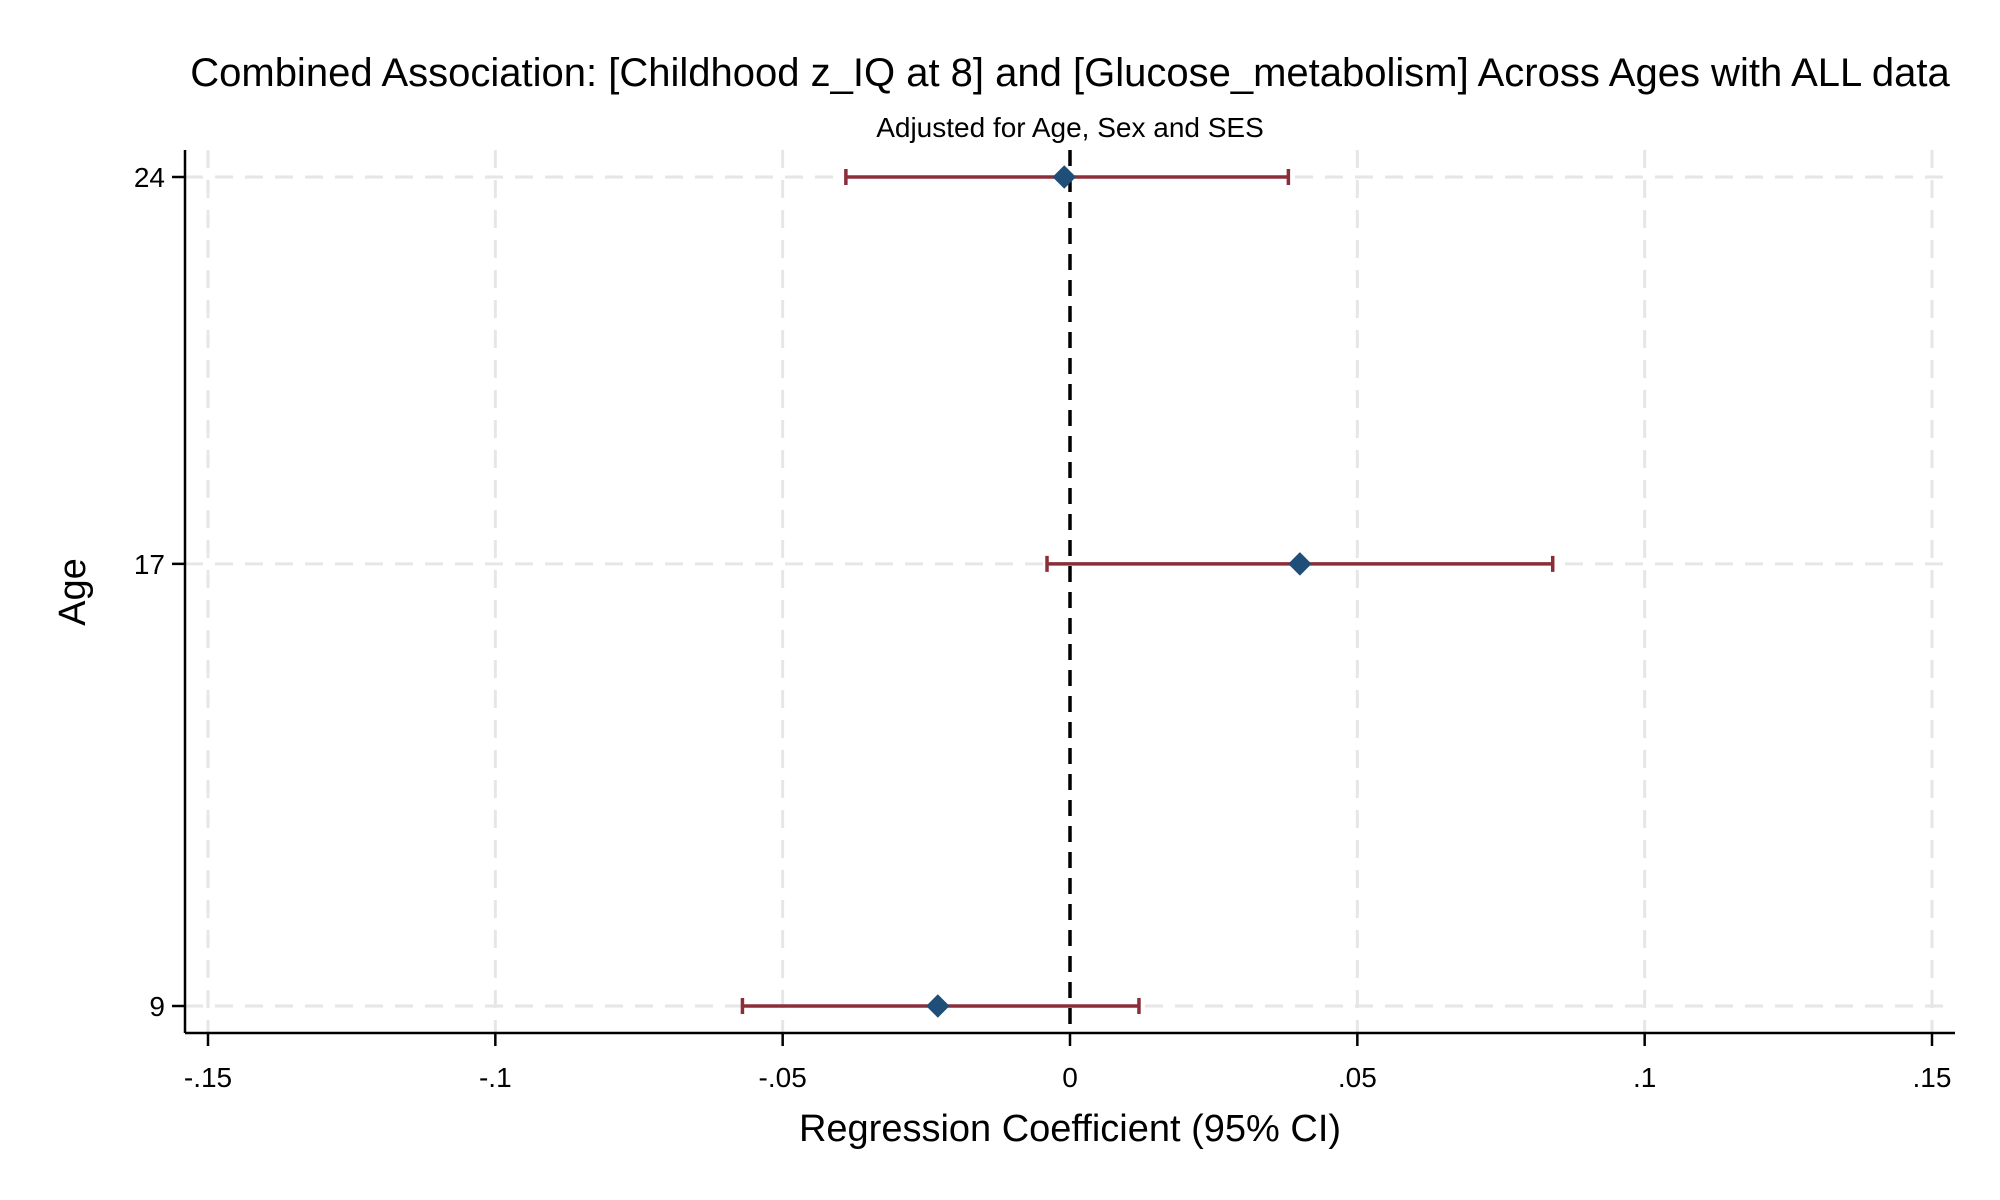  I want to click on x-tick-label: .05, so click(1357, 1077).